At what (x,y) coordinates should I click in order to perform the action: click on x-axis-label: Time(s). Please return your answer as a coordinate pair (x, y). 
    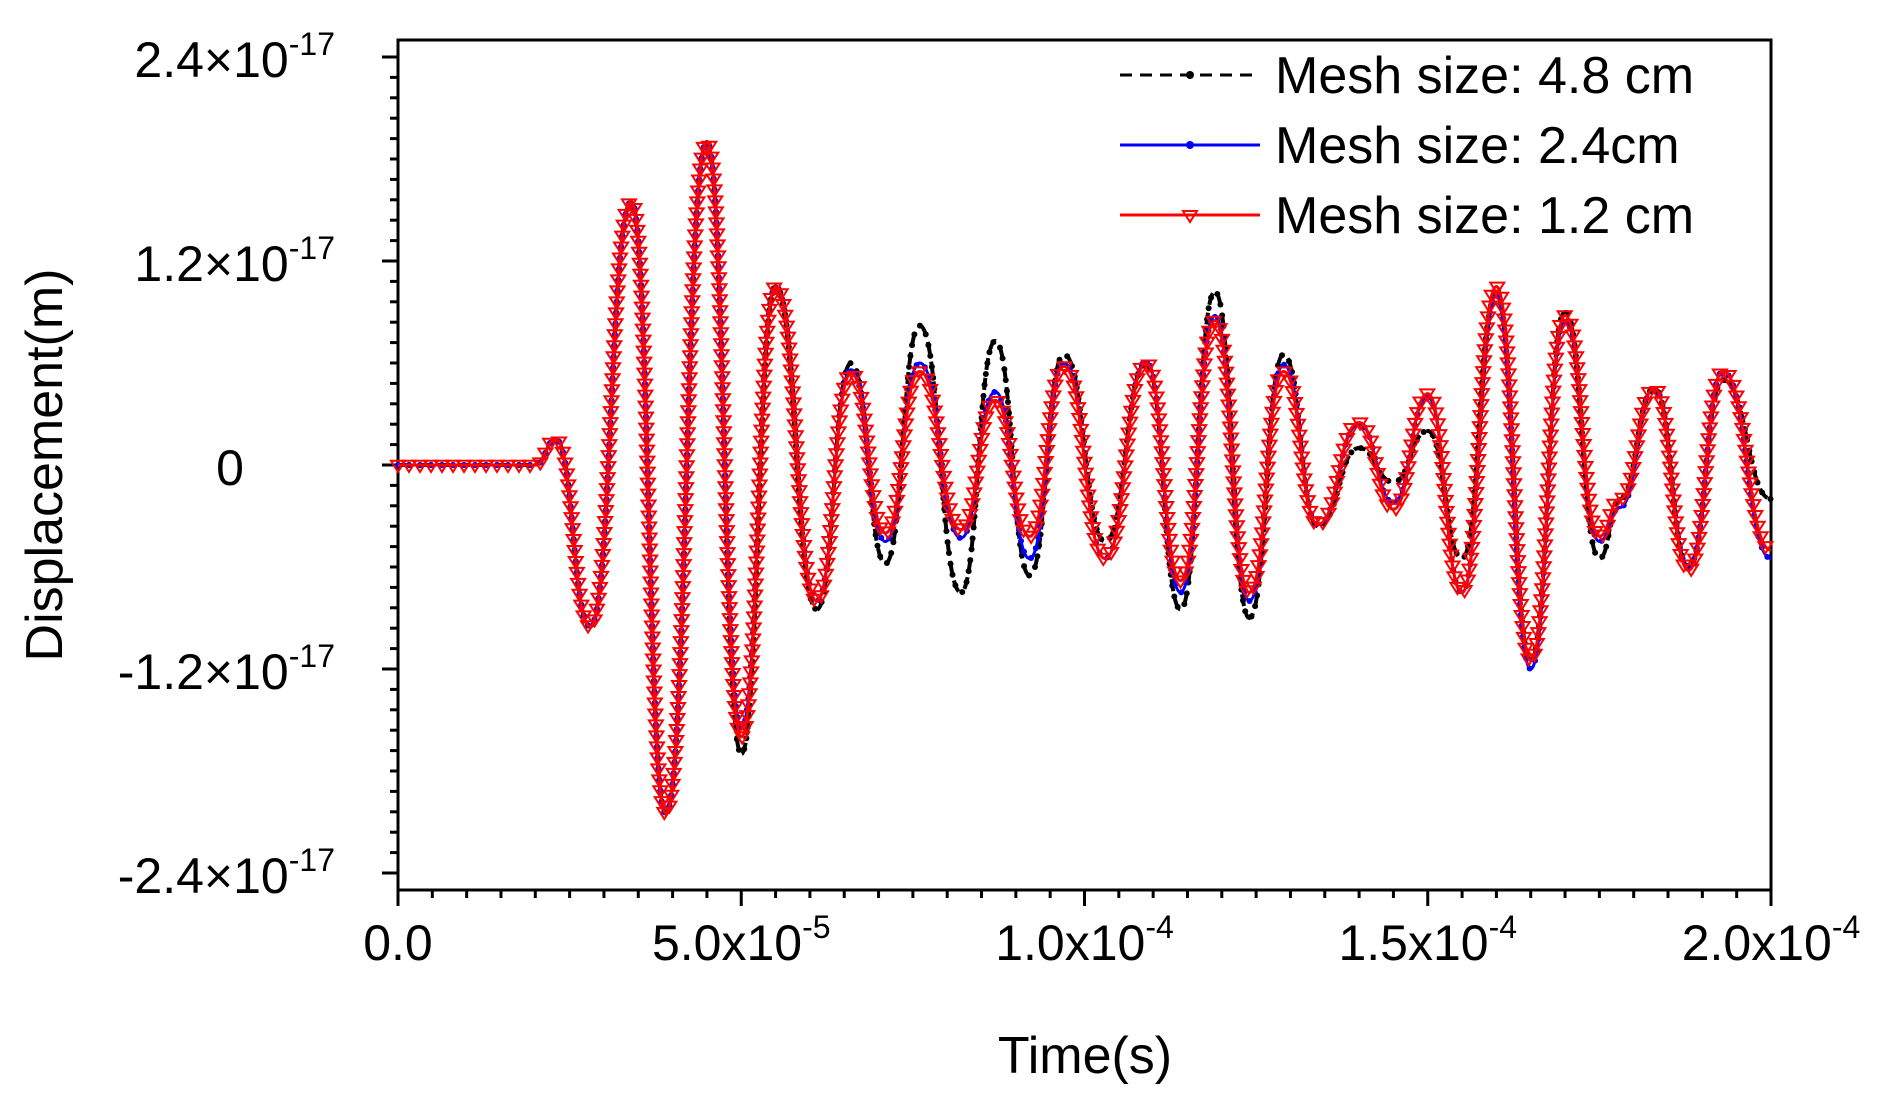
    Looking at the image, I should click on (1085, 1056).